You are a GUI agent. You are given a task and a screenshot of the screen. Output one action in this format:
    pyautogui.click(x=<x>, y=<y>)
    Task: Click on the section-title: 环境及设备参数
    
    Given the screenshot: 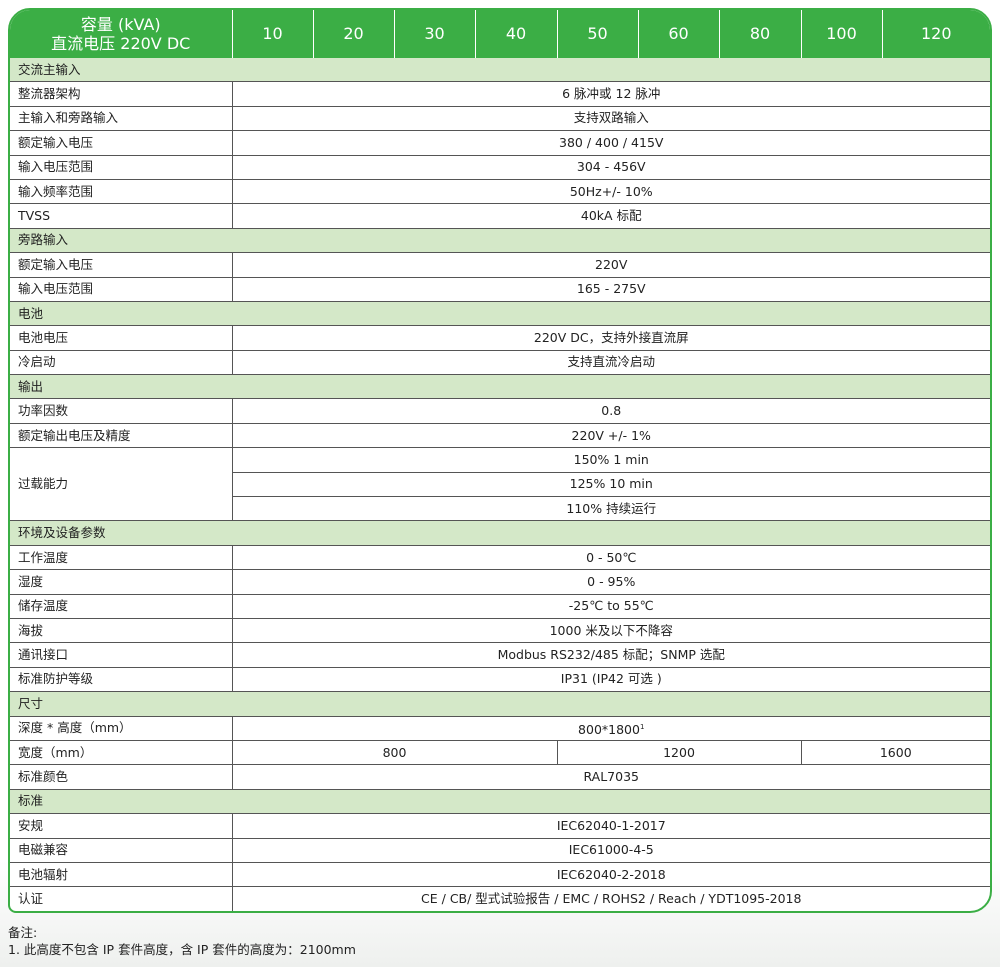 What is the action you would take?
    pyautogui.click(x=500, y=533)
    